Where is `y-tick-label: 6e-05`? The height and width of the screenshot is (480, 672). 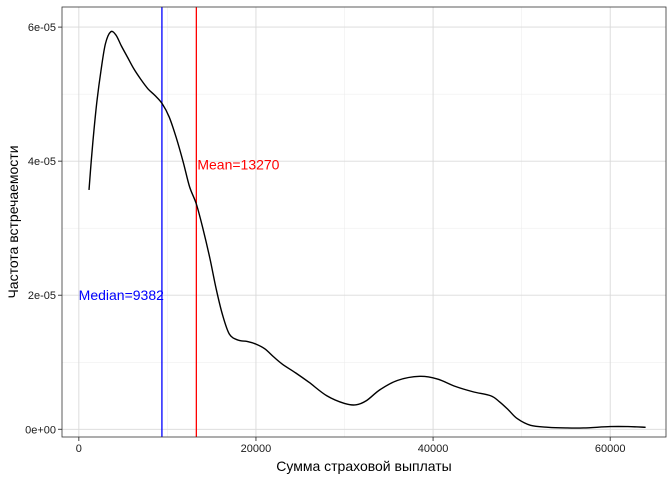 y-tick-label: 6e-05 is located at coordinates (42, 28).